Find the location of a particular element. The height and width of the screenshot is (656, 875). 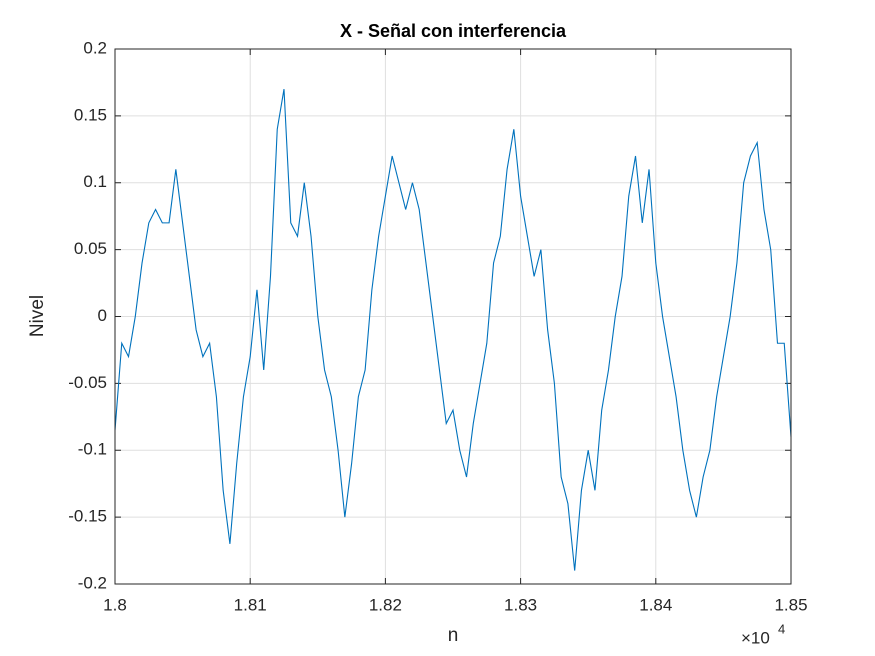

x-axis-label: n is located at coordinates (453, 635).